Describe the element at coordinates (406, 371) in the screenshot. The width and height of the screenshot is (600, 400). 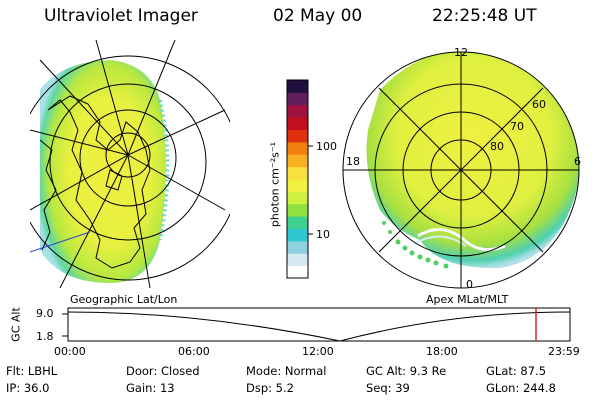
I see `info-gc-alt: GC Alt: 9.3 Re` at that location.